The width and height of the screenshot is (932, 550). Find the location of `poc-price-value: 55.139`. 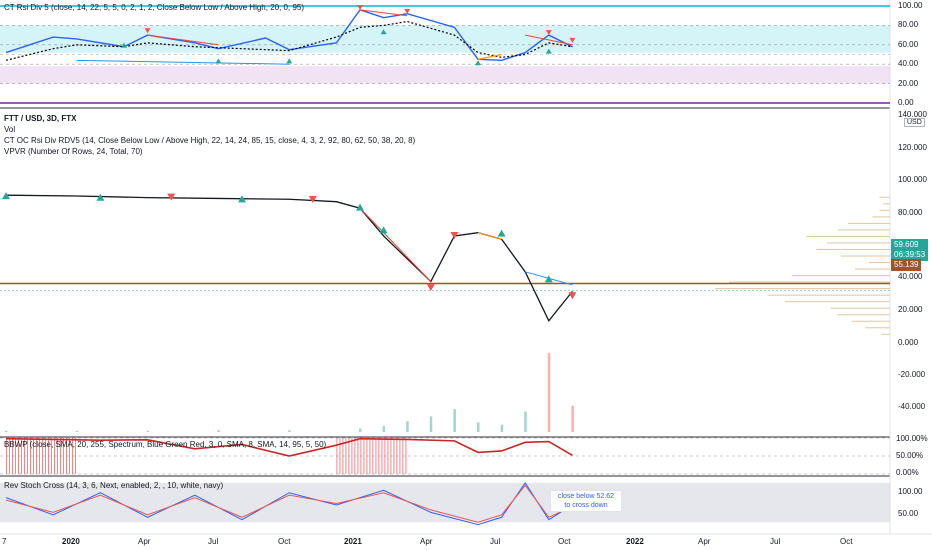

poc-price-value: 55.139 is located at coordinates (906, 264).